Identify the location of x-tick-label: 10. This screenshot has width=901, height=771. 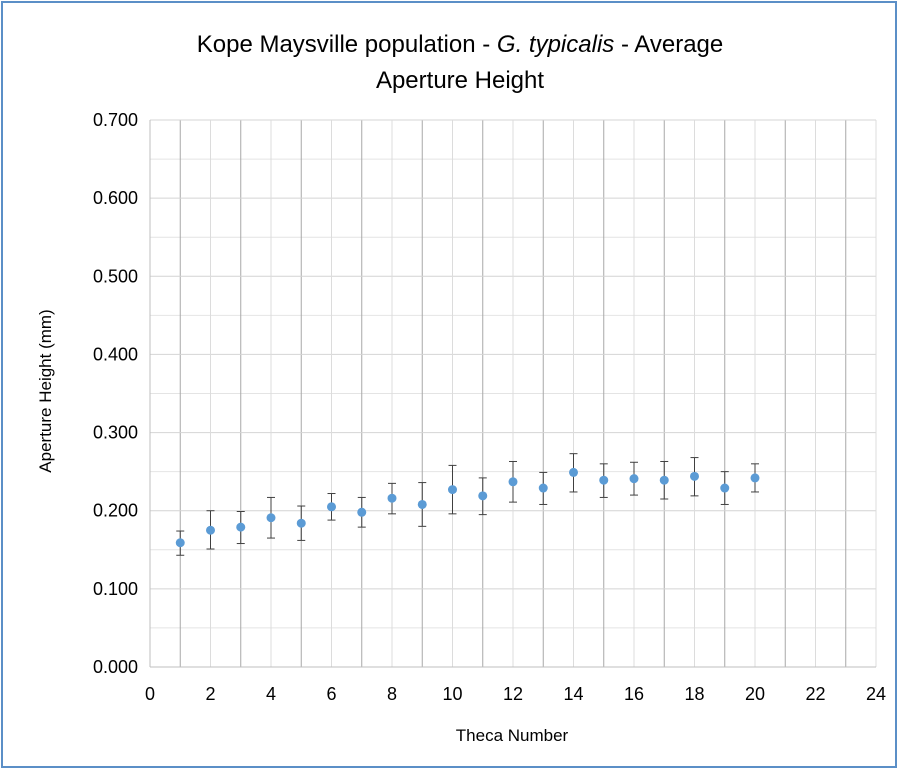
(452, 694).